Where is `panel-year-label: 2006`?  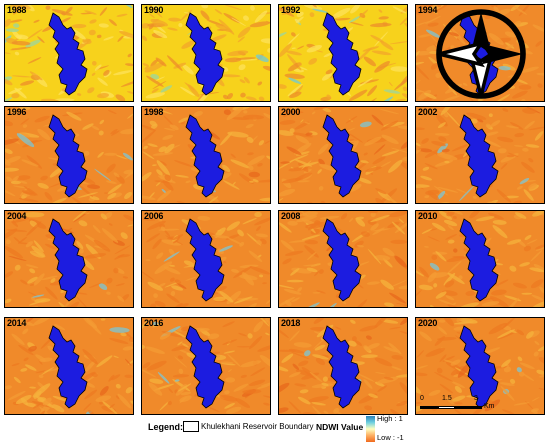
panel-year-label: 2006 is located at coordinates (154, 216).